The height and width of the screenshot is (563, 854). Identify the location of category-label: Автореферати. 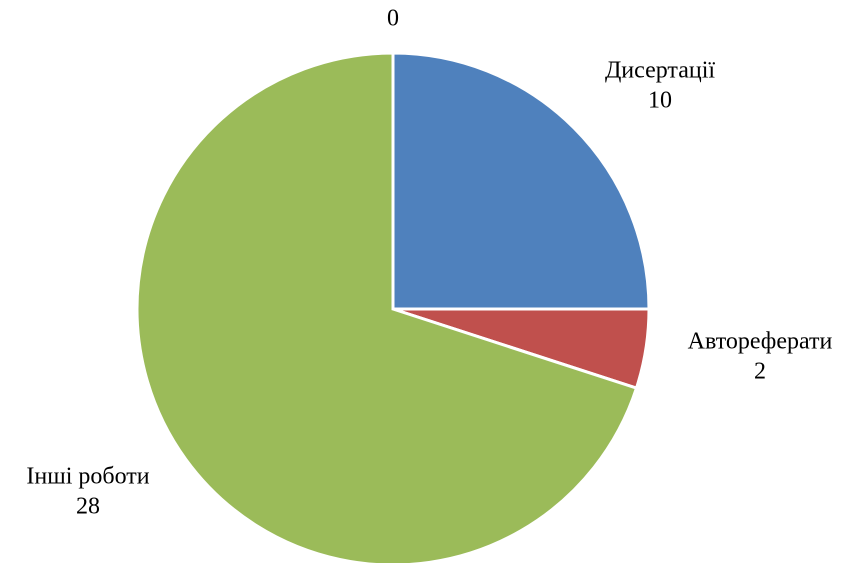
(760, 342).